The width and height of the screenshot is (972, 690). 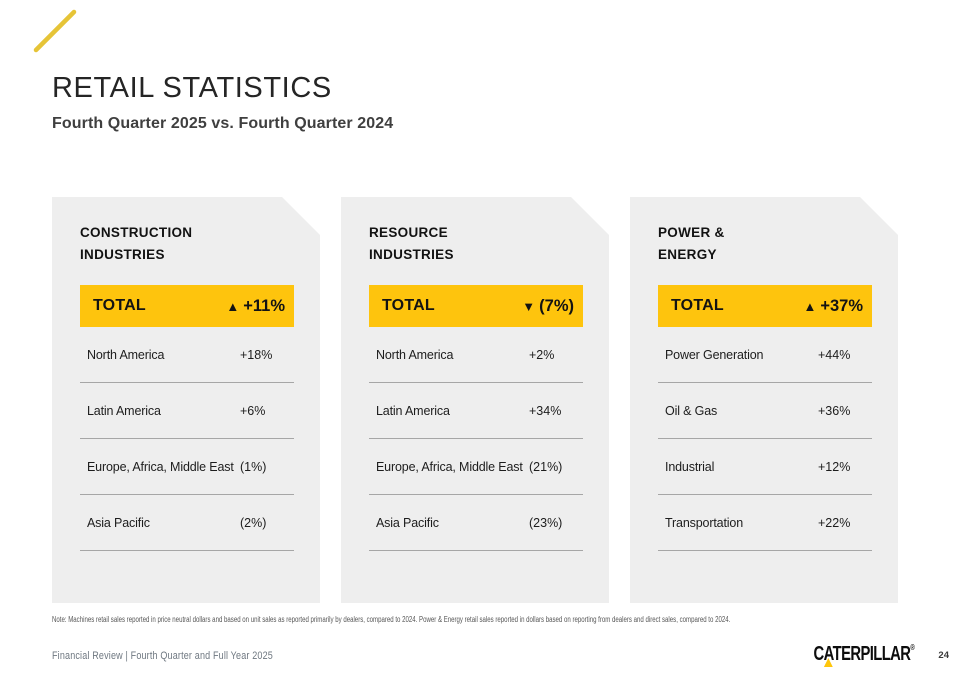 I want to click on stat-row: Power Generation +44%, so click(x=765, y=355).